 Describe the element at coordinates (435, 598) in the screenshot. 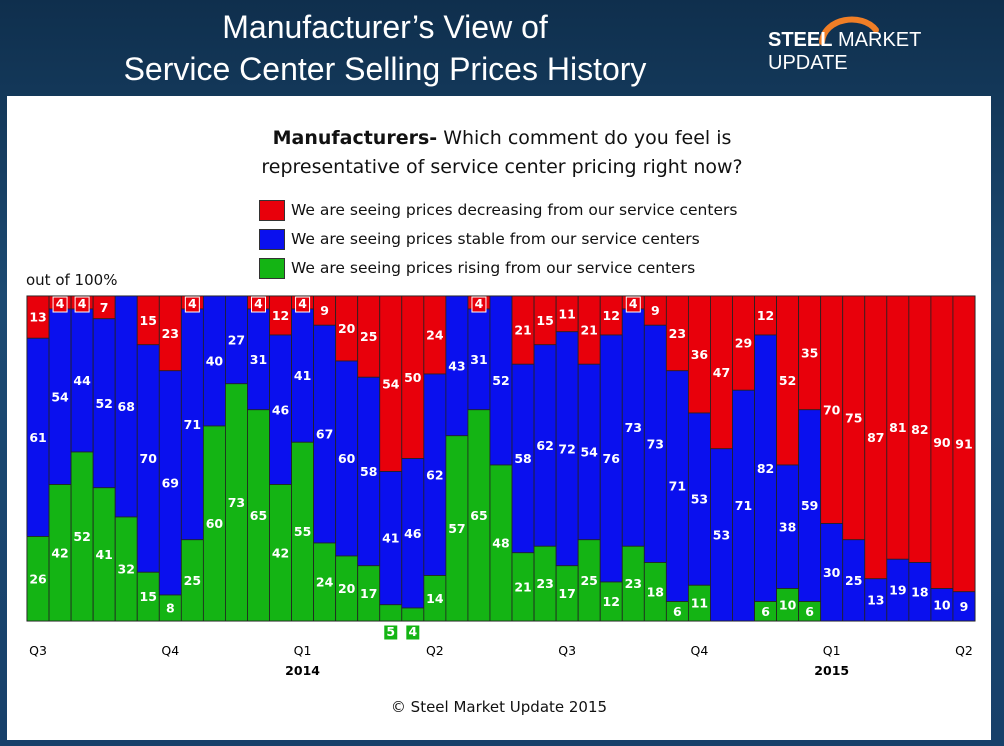

I see `data-label-2: 14` at that location.